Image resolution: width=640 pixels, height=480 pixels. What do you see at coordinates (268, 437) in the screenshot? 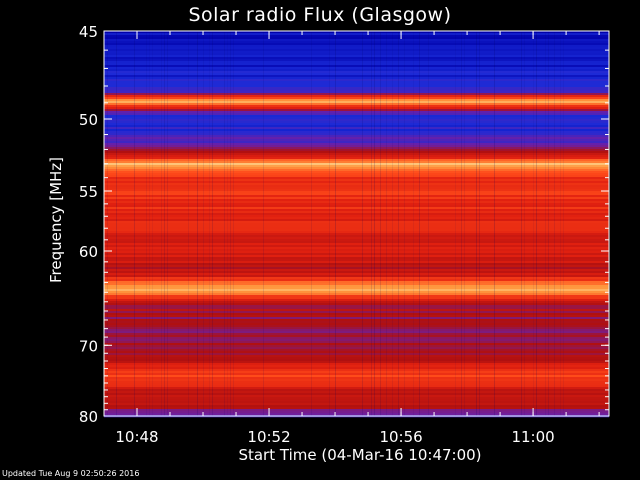
I see `x-tick-label: 10:52` at bounding box center [268, 437].